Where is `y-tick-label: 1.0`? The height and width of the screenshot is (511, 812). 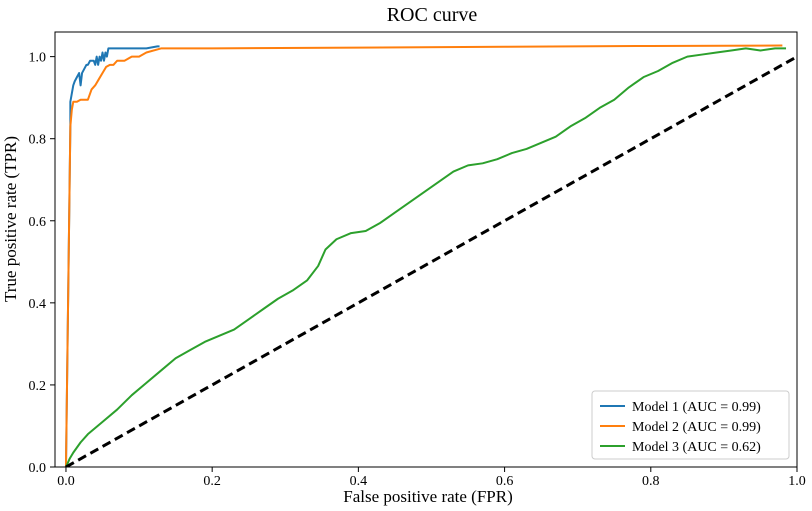
y-tick-label: 1.0 is located at coordinates (38, 58).